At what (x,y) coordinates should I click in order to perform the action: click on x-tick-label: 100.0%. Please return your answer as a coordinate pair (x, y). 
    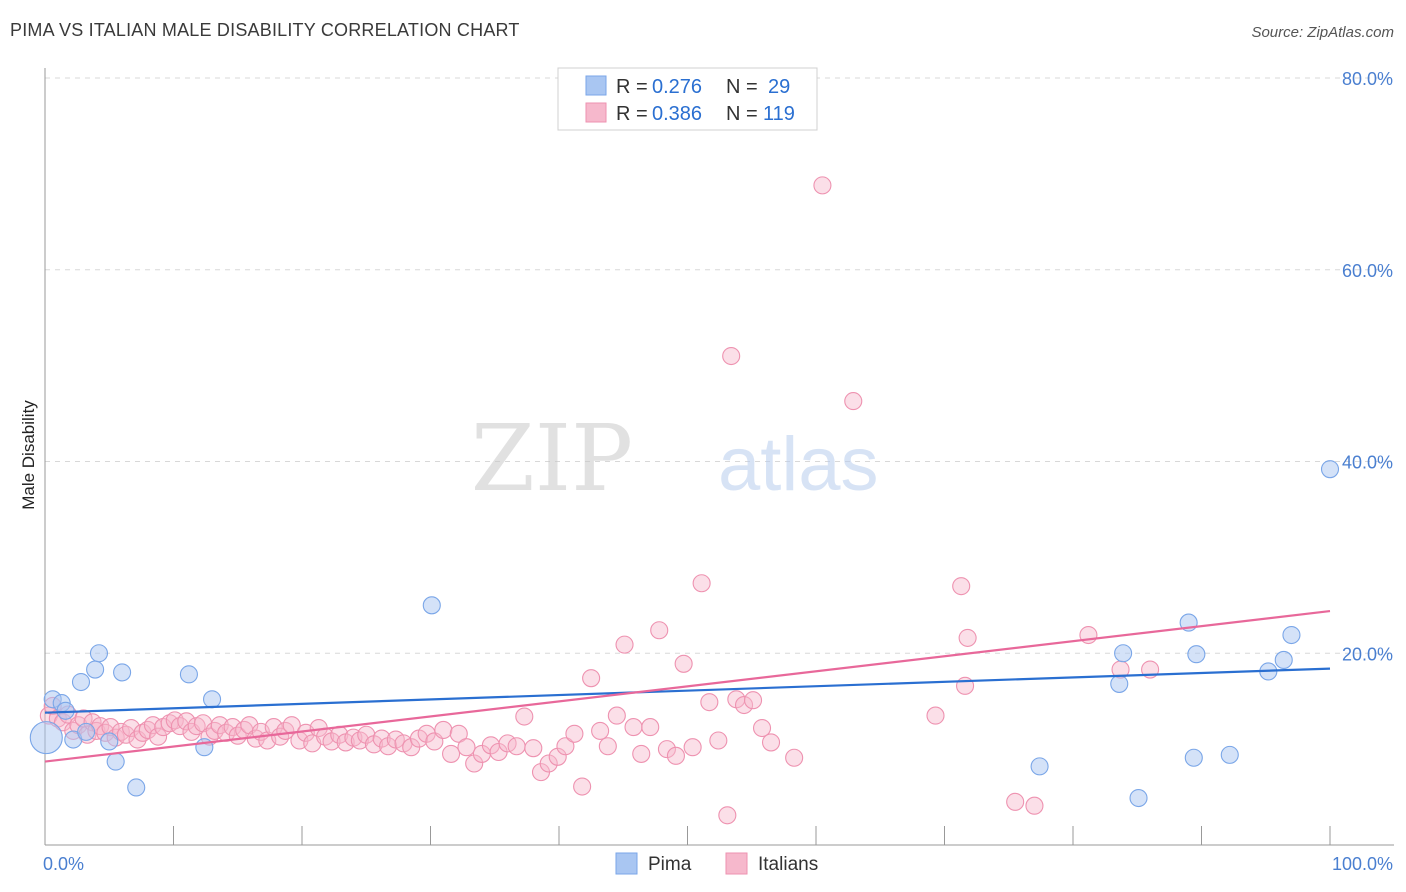
    Looking at the image, I should click on (1362, 864).